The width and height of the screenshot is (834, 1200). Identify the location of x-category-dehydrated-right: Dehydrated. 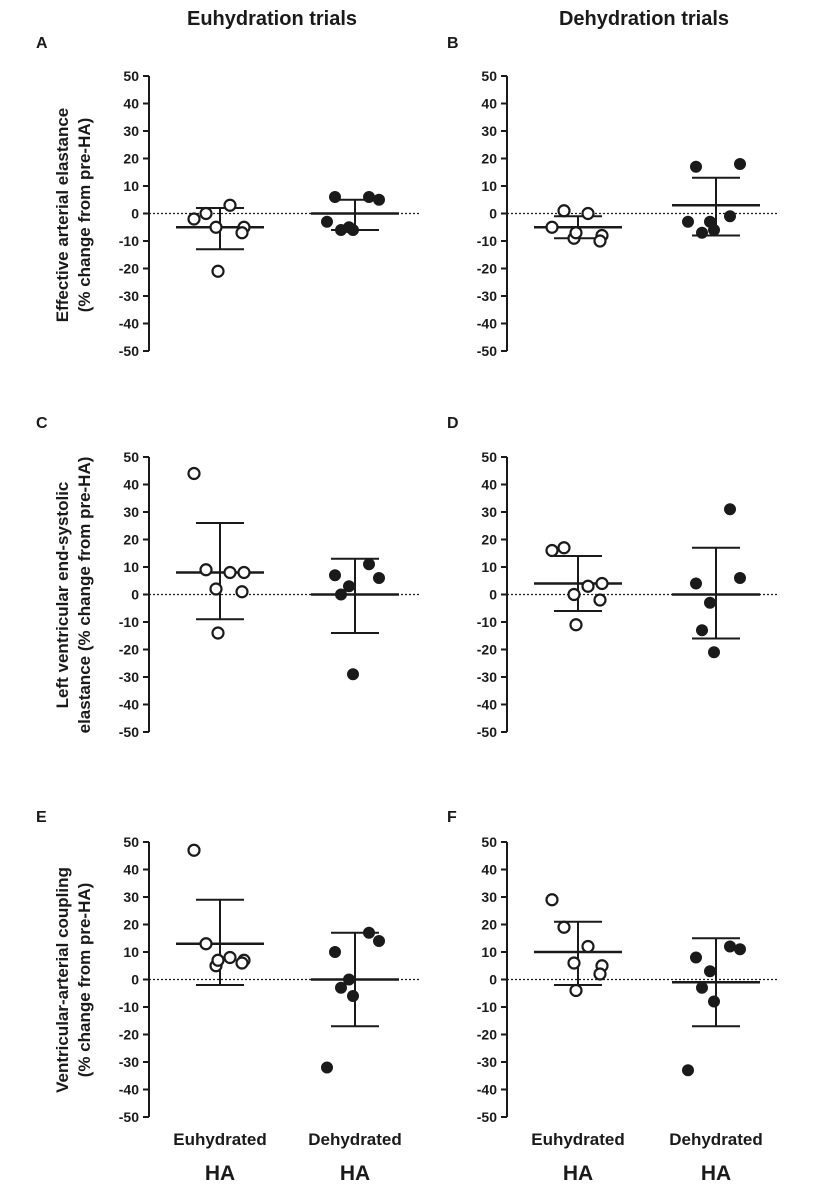
(716, 1139).